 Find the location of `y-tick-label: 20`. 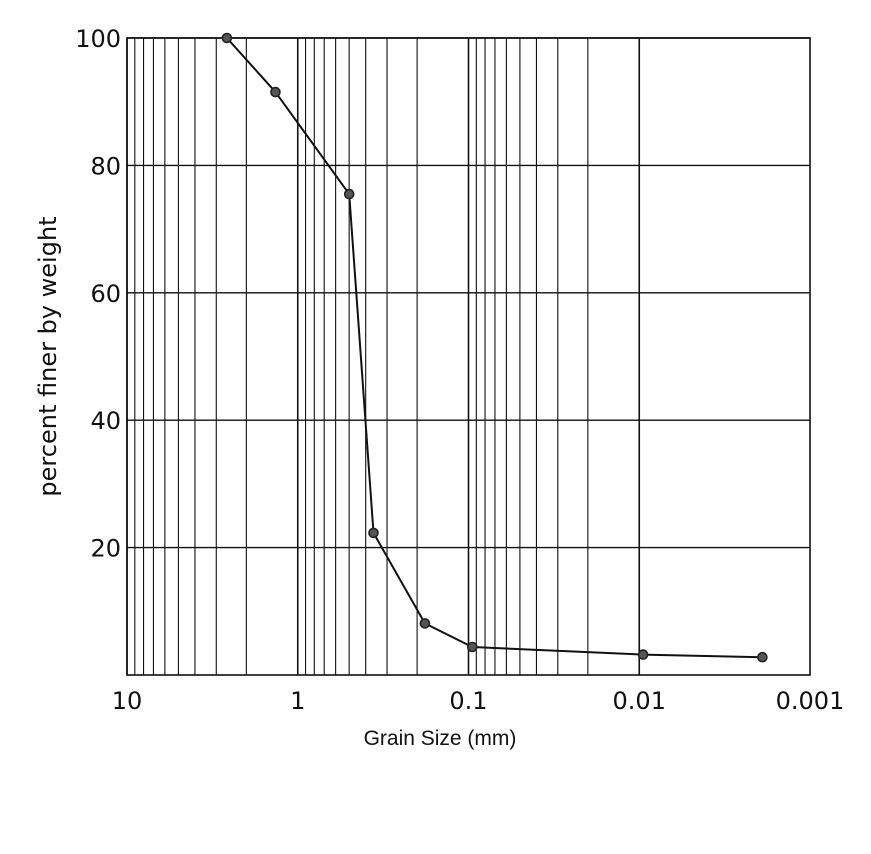

y-tick-label: 20 is located at coordinates (105, 549).